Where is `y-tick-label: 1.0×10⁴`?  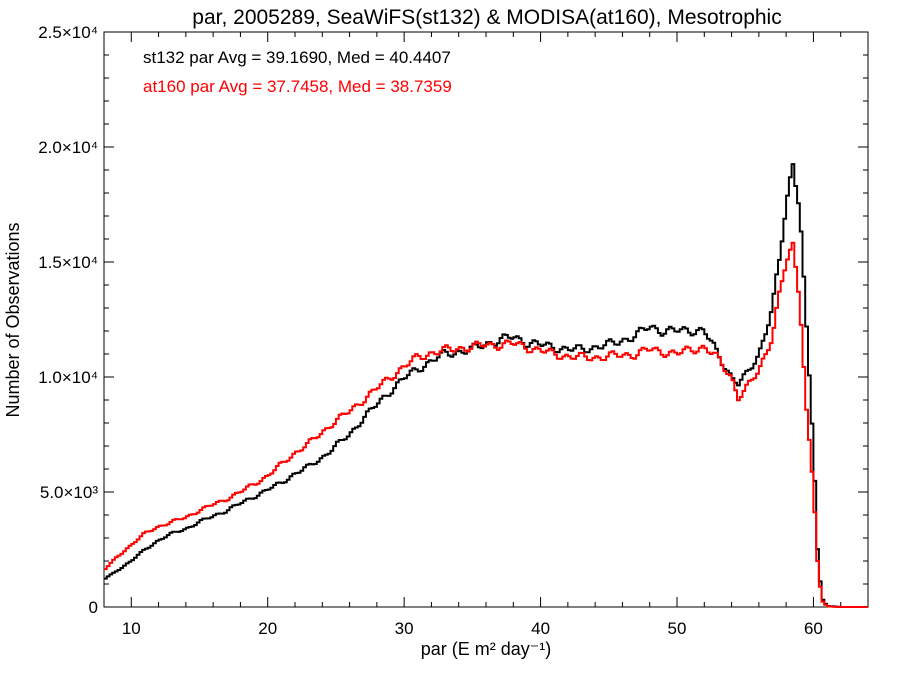 y-tick-label: 1.0×10⁴ is located at coordinates (68, 377).